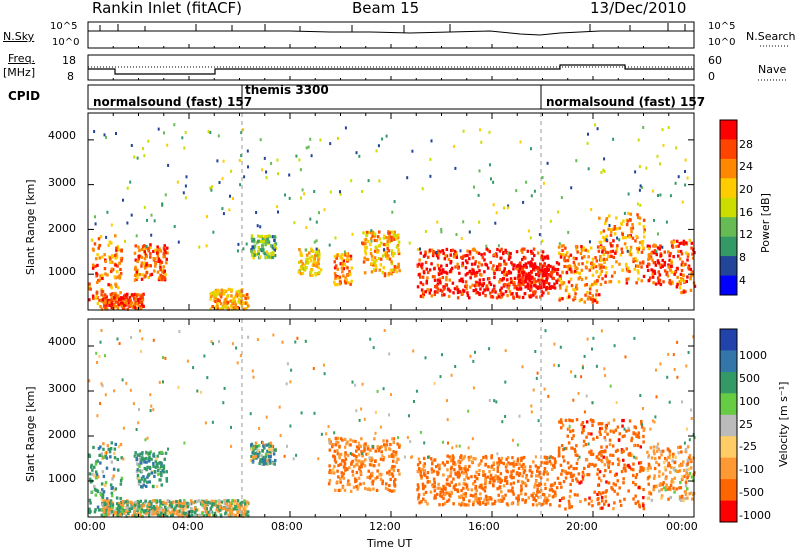  Describe the element at coordinates (722, 26) in the screenshot. I see `nsearch-tick-top: 10^5` at that location.